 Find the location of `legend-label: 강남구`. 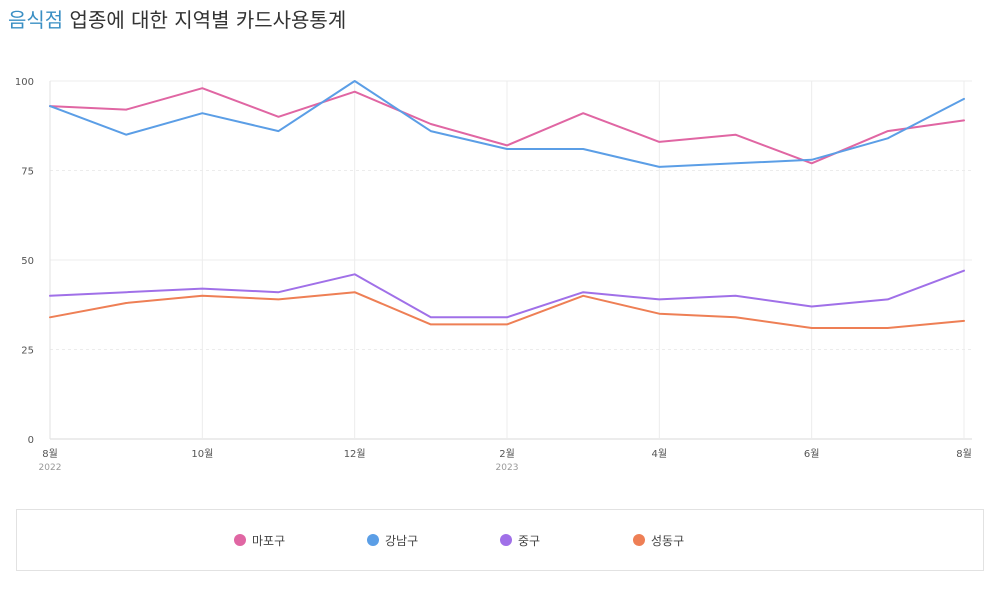

legend-label: 강남구 is located at coordinates (402, 540).